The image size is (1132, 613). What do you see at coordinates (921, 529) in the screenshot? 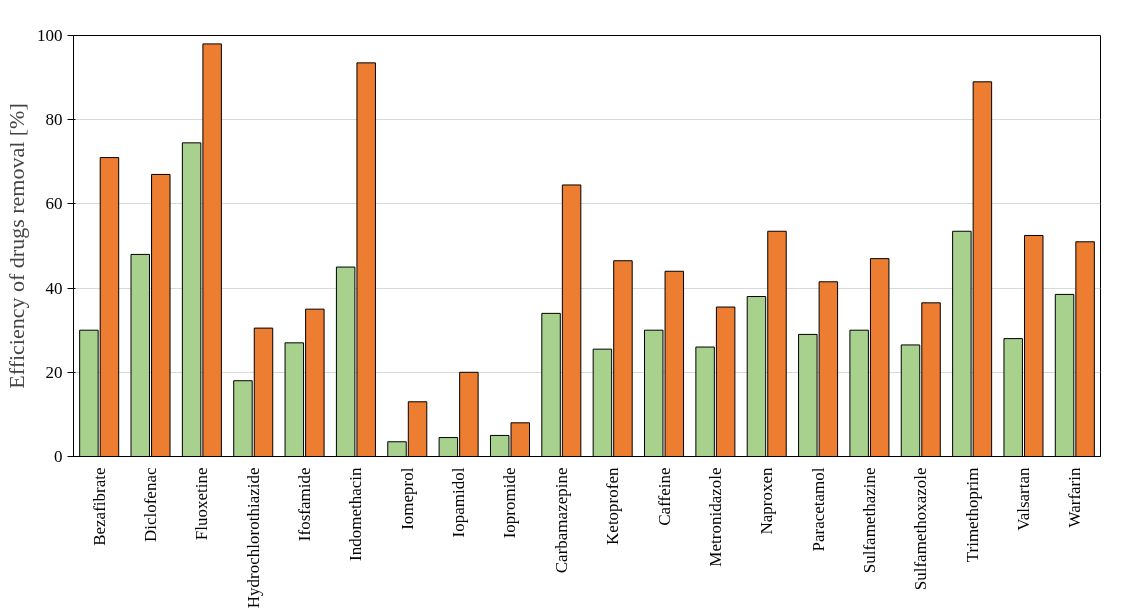
I see `x-tick-label: Sulfamethoxazole` at bounding box center [921, 529].